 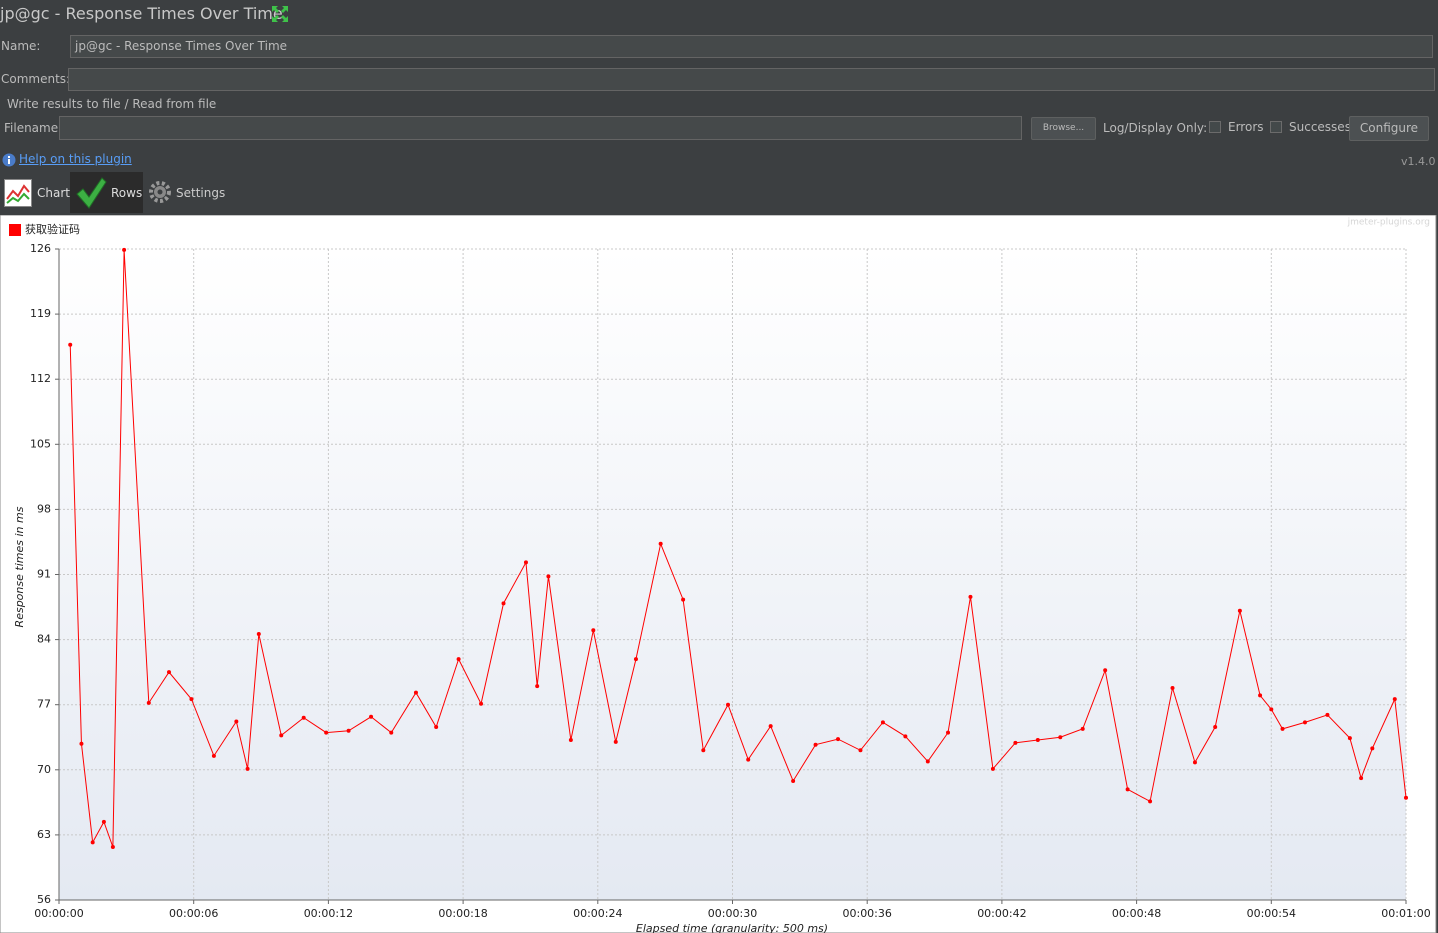 What do you see at coordinates (540, 128) in the screenshot?
I see `filename-input` at bounding box center [540, 128].